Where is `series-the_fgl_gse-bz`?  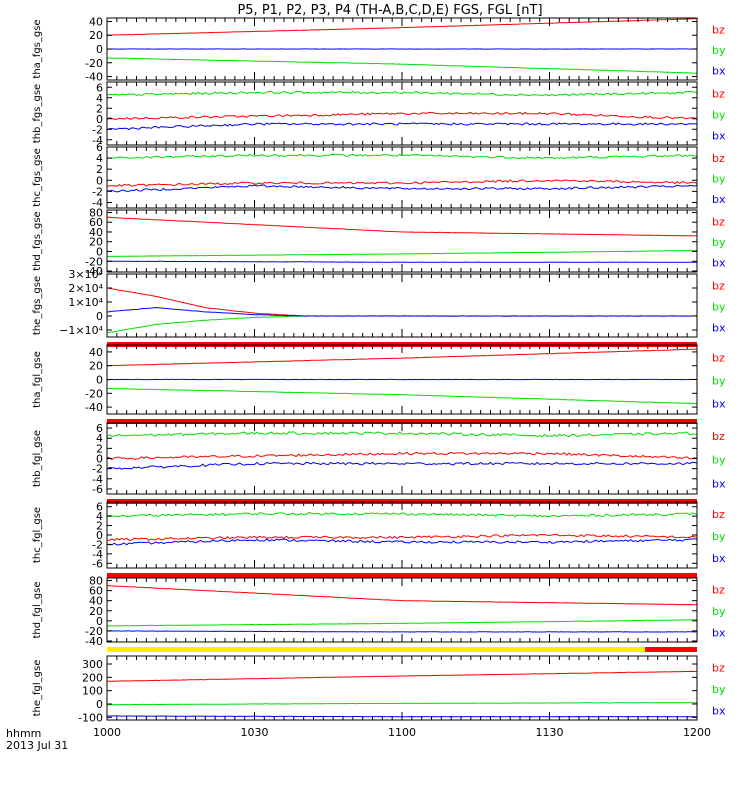
series-the_fgl_gse-bz is located at coordinates (402, 676).